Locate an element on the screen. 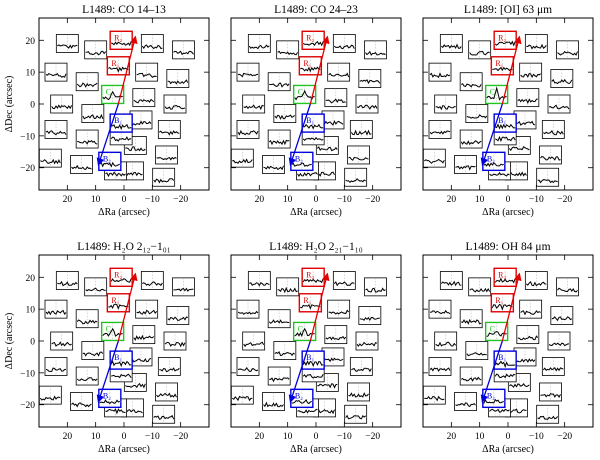 This screenshot has height=460, width=600. y-tick-label: −20 is located at coordinates (27, 169).